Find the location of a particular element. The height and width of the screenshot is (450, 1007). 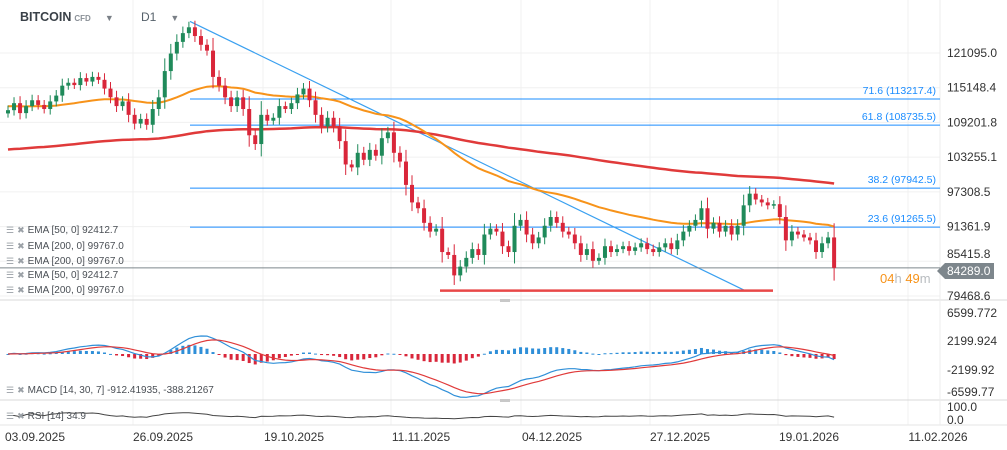

ema200-line is located at coordinates (421, 155).